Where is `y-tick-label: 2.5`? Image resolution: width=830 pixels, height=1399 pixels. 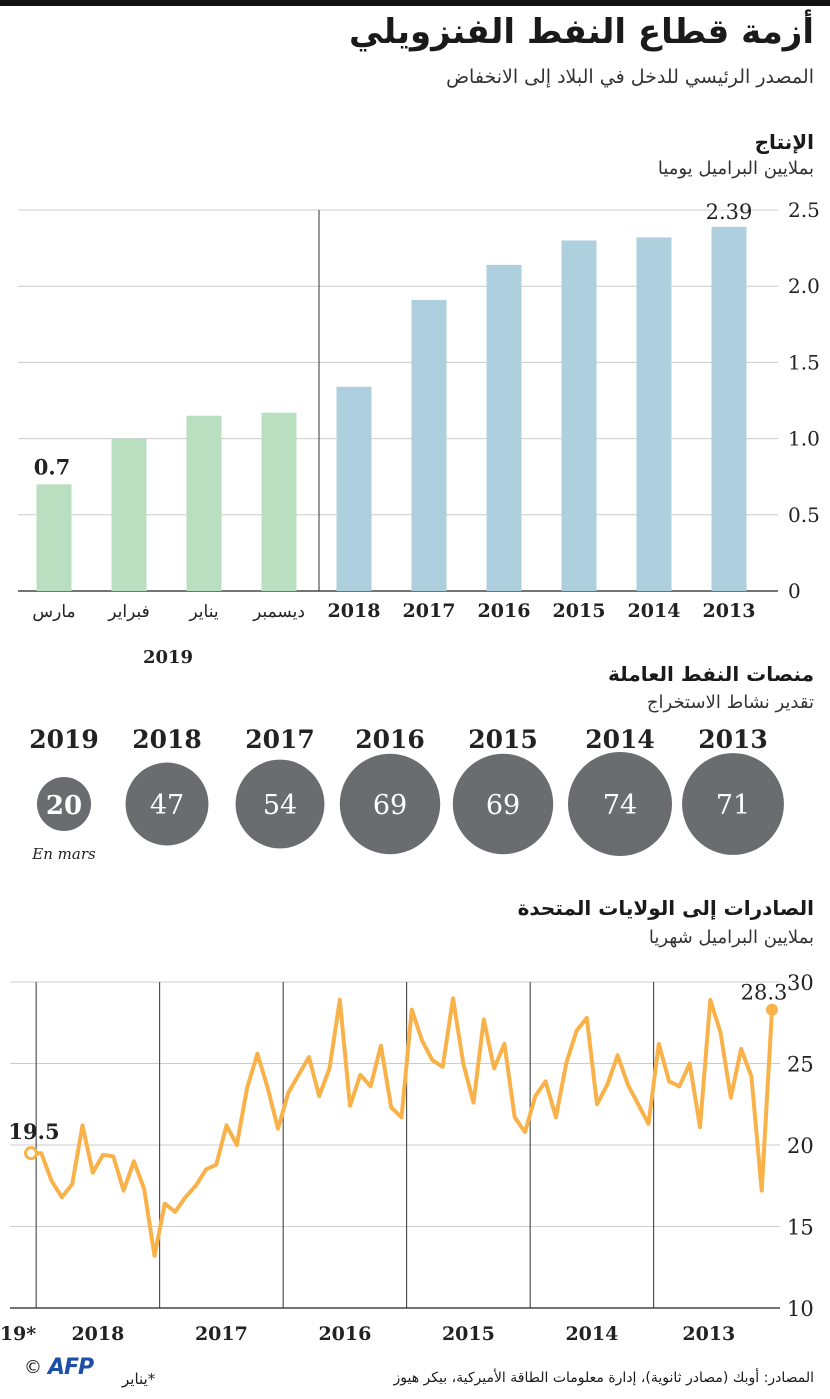
y-tick-label: 2.5 is located at coordinates (804, 210).